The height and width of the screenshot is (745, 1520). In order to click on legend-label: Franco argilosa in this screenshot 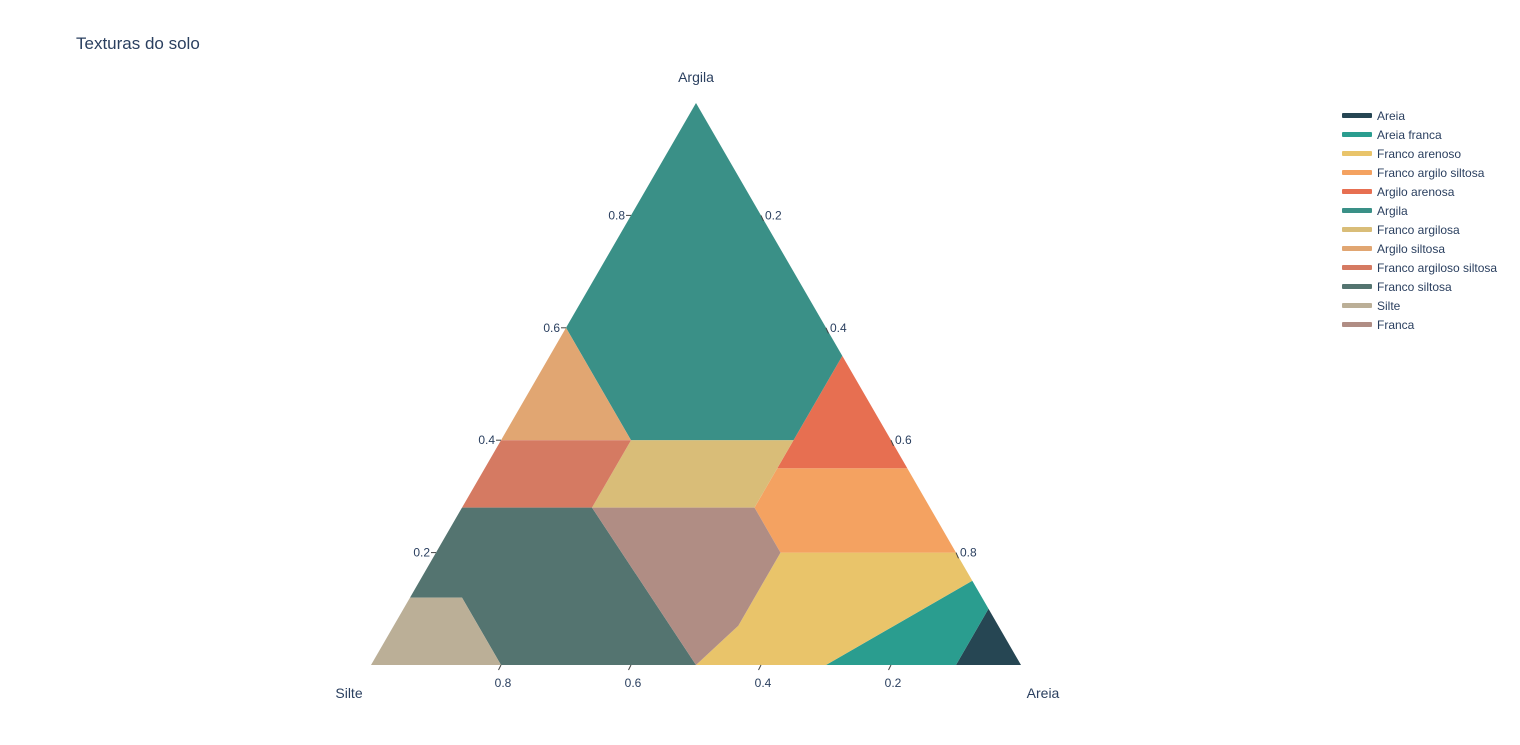, I will do `click(1418, 229)`.